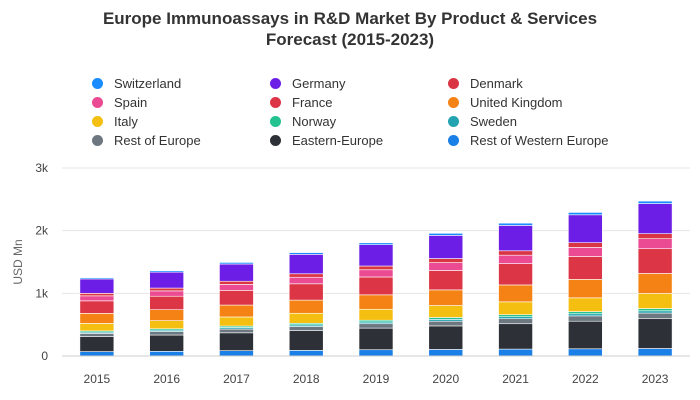  What do you see at coordinates (97, 318) in the screenshot?
I see `bar-segment-united-kingdom: United Kingdom 2015: 160` at bounding box center [97, 318].